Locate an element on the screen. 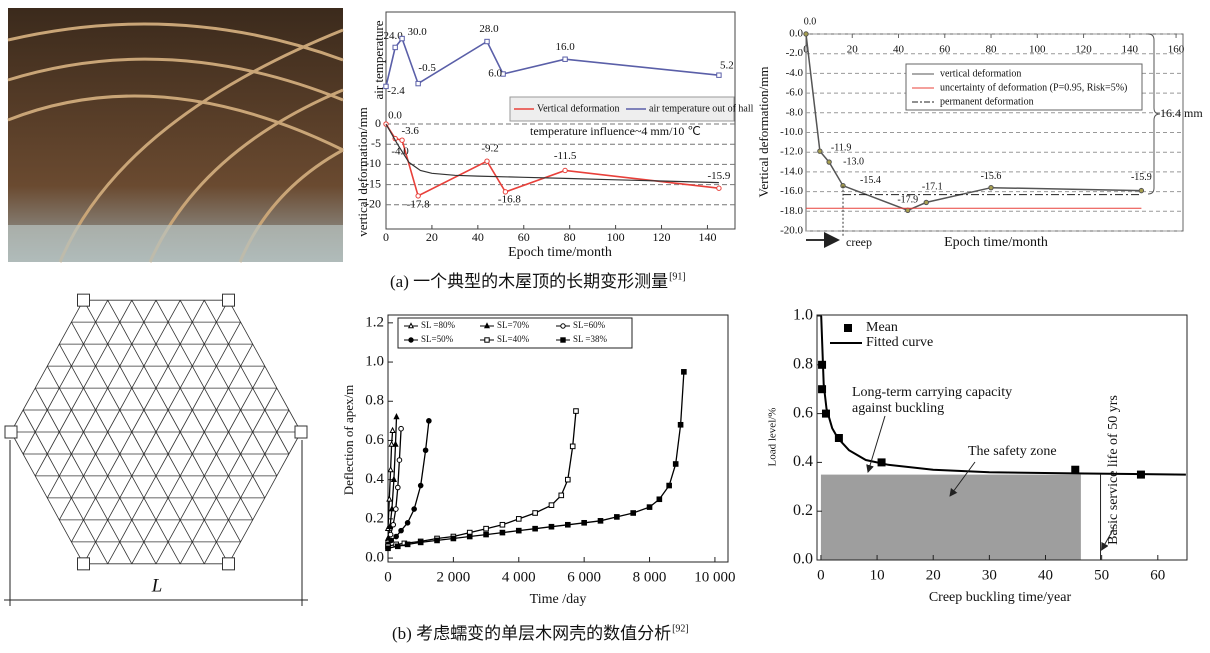 This screenshot has height=653, width=1210. legend-label: SL =38% is located at coordinates (590, 339).